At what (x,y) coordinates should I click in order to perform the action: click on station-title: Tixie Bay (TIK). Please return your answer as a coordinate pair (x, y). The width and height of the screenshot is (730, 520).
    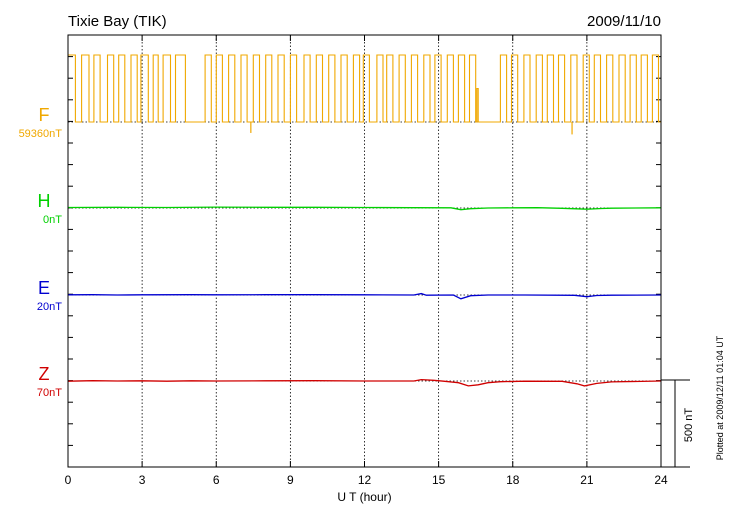
    Looking at the image, I should click on (117, 21).